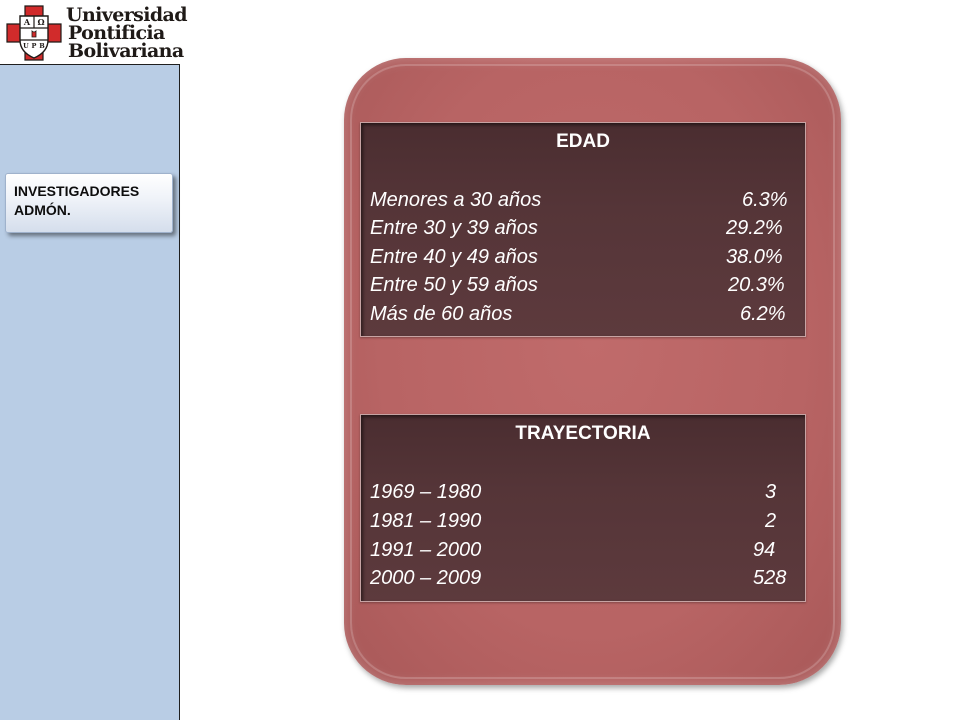  Describe the element at coordinates (42, 46) in the screenshot. I see `svg-text: B` at that location.